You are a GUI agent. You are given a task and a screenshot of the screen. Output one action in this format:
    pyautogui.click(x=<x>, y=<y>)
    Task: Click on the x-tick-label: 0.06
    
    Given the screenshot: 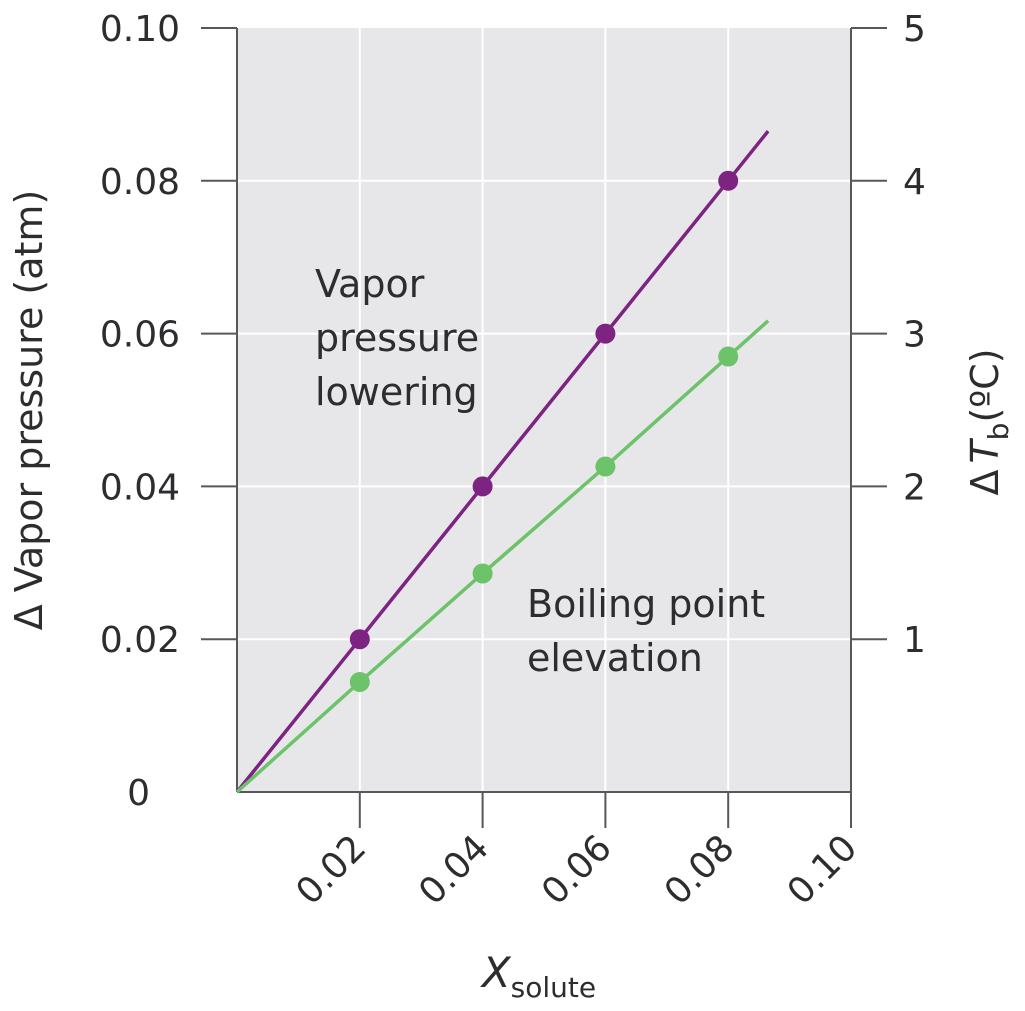 What is the action you would take?
    pyautogui.click(x=577, y=870)
    